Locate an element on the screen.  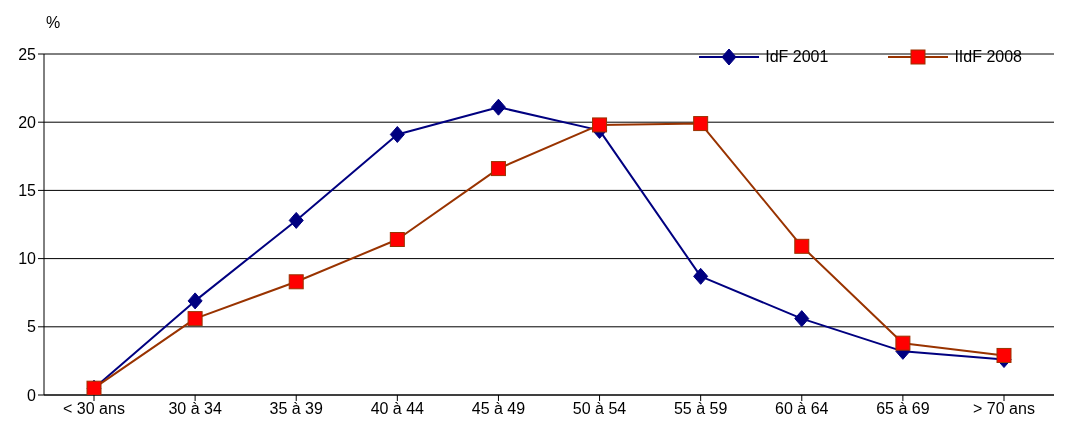
x-tick-label: > 70 ans is located at coordinates (1004, 409).